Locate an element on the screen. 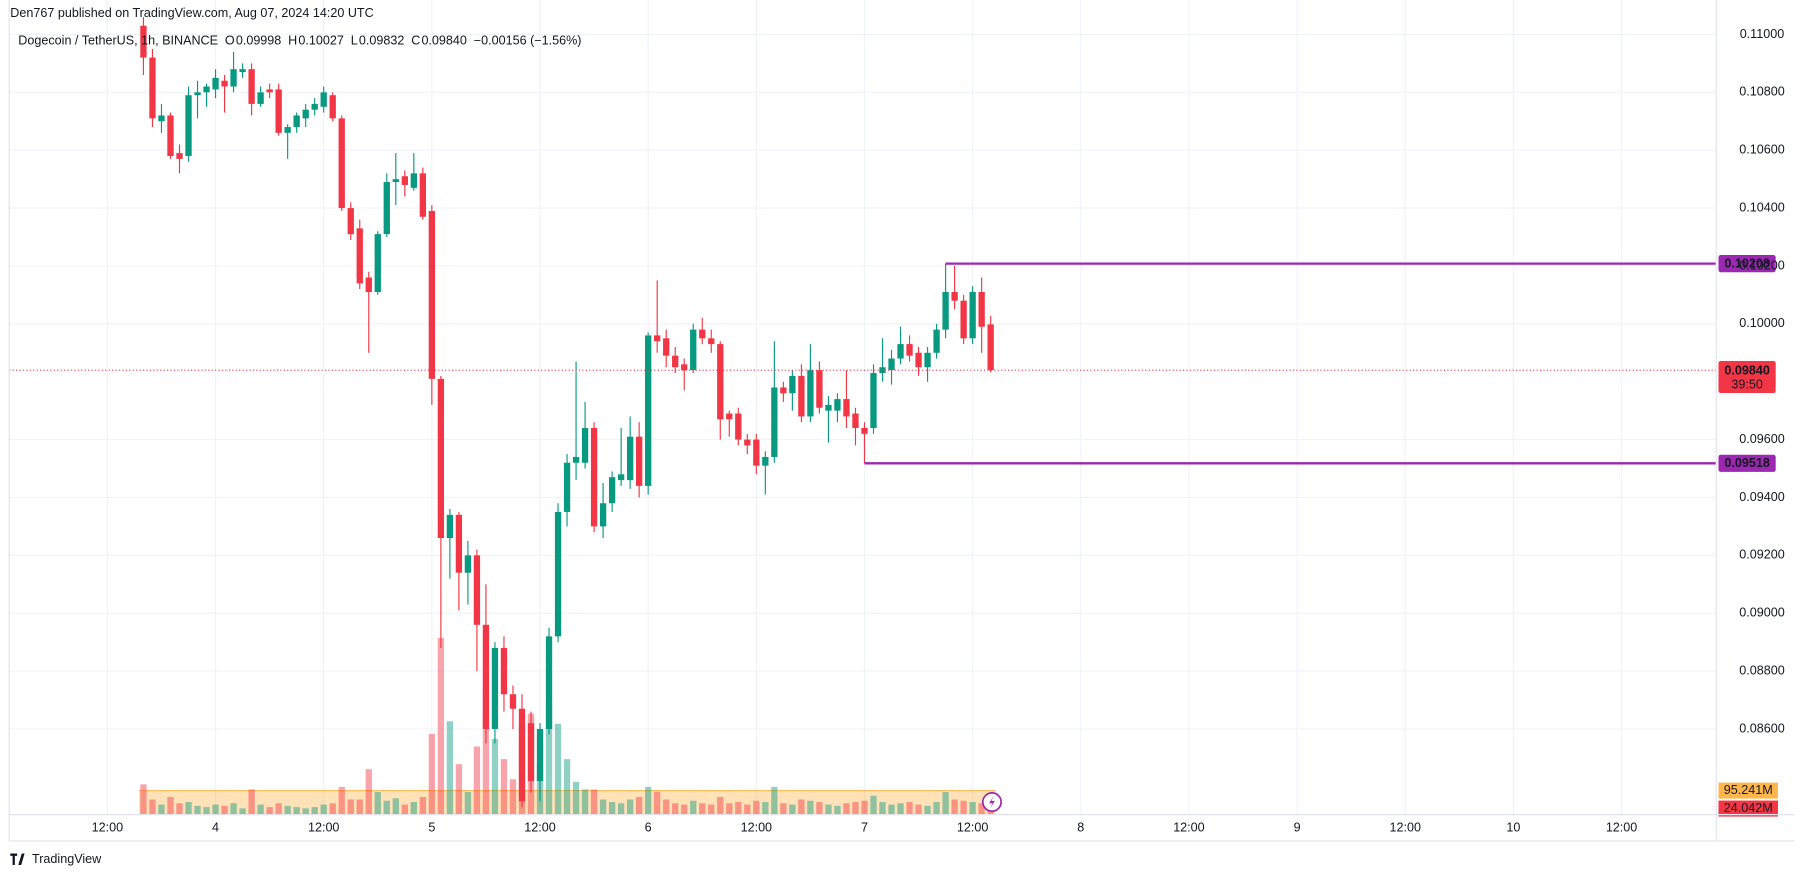  level-label: 0.09518 is located at coordinates (1746, 463).